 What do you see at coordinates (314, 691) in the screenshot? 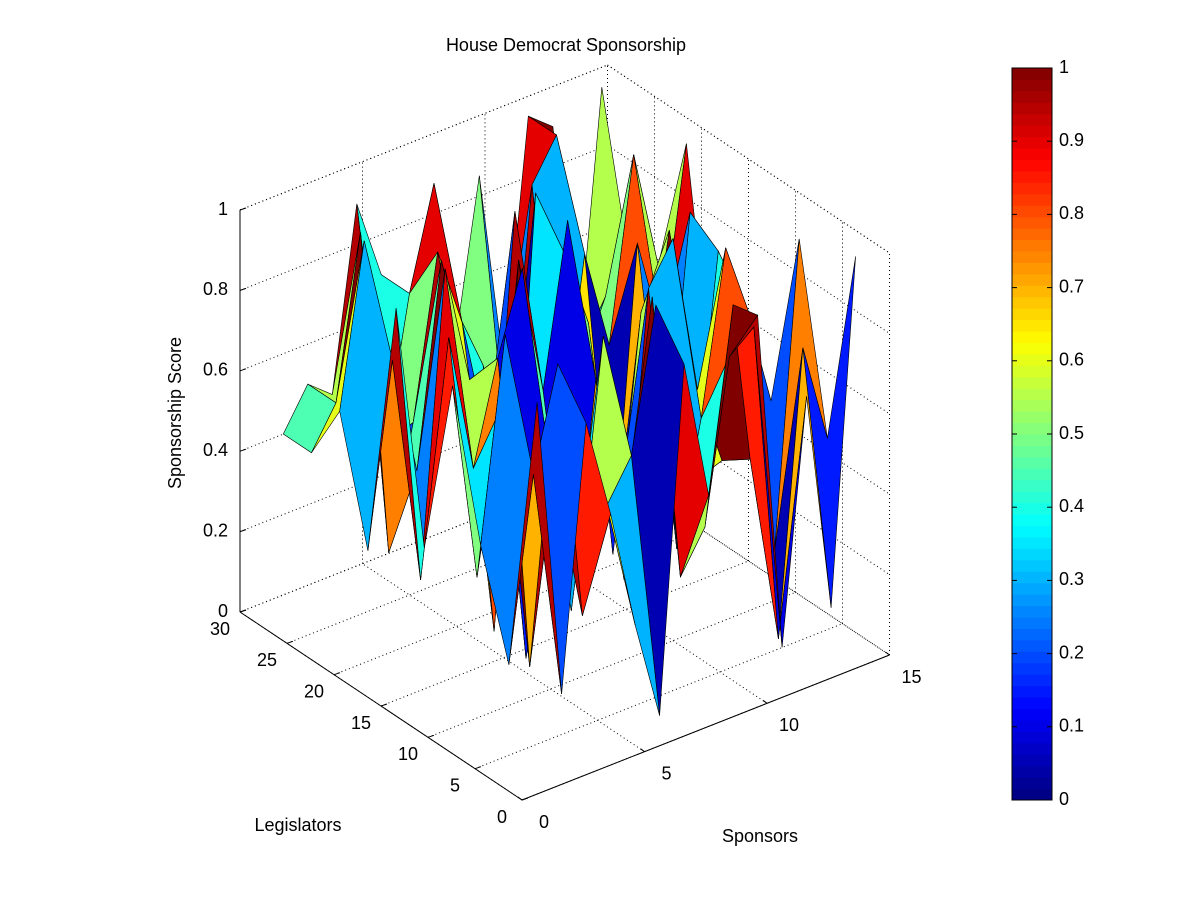
I see `y-tick-label: 20` at bounding box center [314, 691].